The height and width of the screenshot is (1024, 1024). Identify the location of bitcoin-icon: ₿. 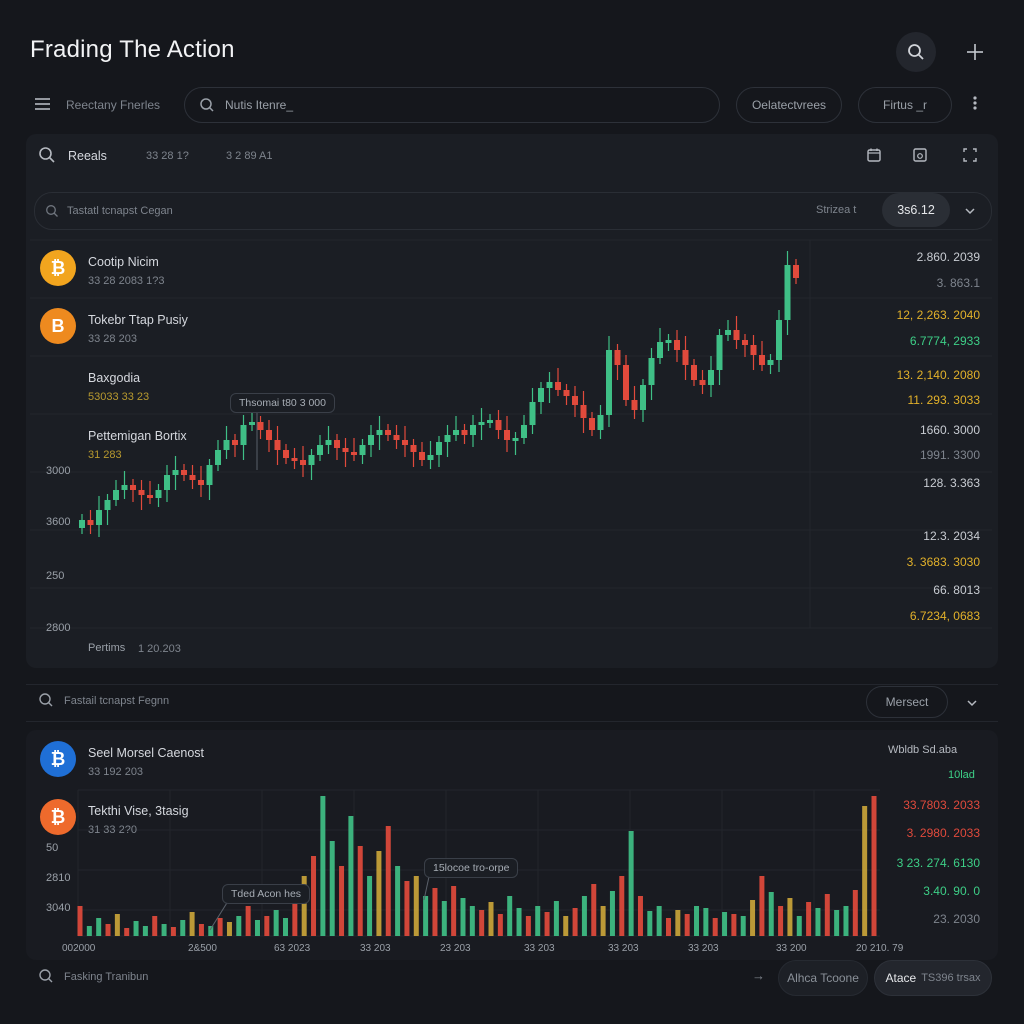
(58, 759).